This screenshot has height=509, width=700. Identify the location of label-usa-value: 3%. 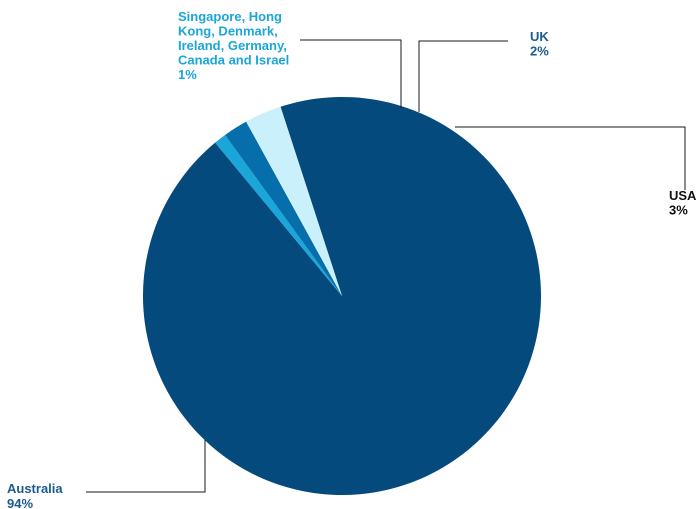
(678, 210).